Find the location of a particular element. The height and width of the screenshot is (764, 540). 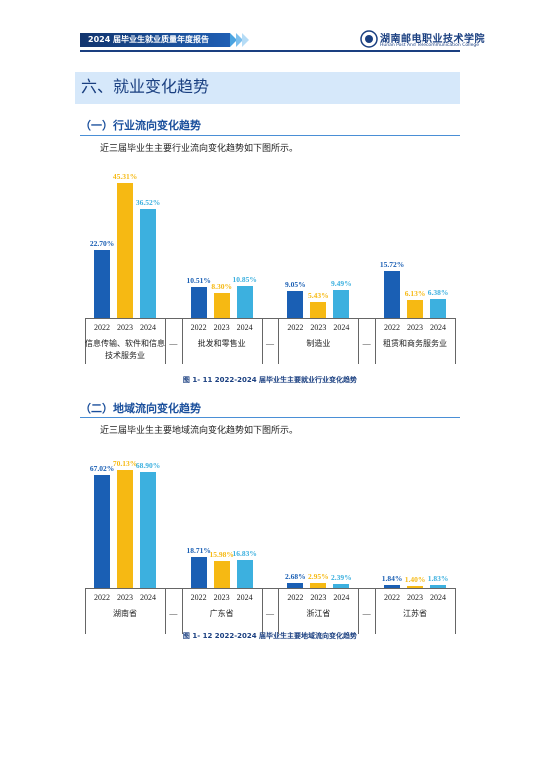

value-label: 9.49% is located at coordinates (341, 283).